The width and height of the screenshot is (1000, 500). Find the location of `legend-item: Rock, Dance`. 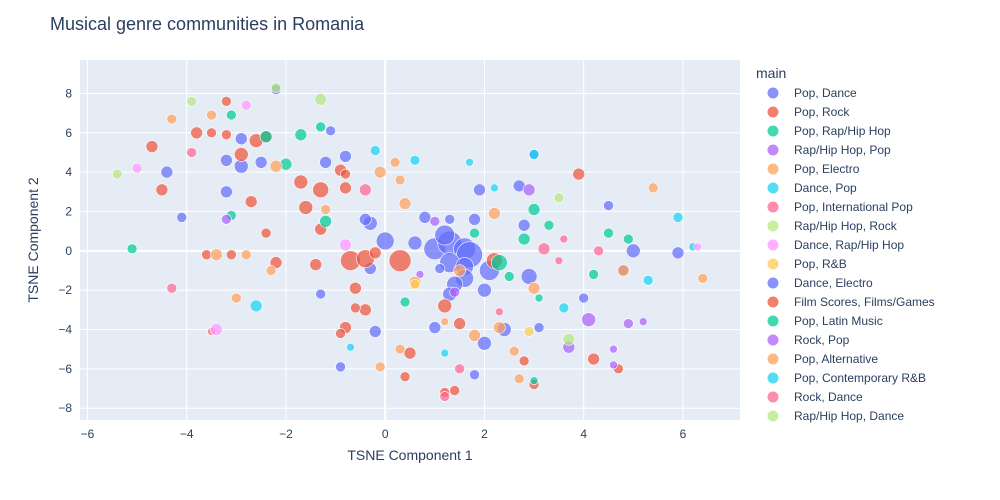

legend-item: Rock, Dance is located at coordinates (815, 397).